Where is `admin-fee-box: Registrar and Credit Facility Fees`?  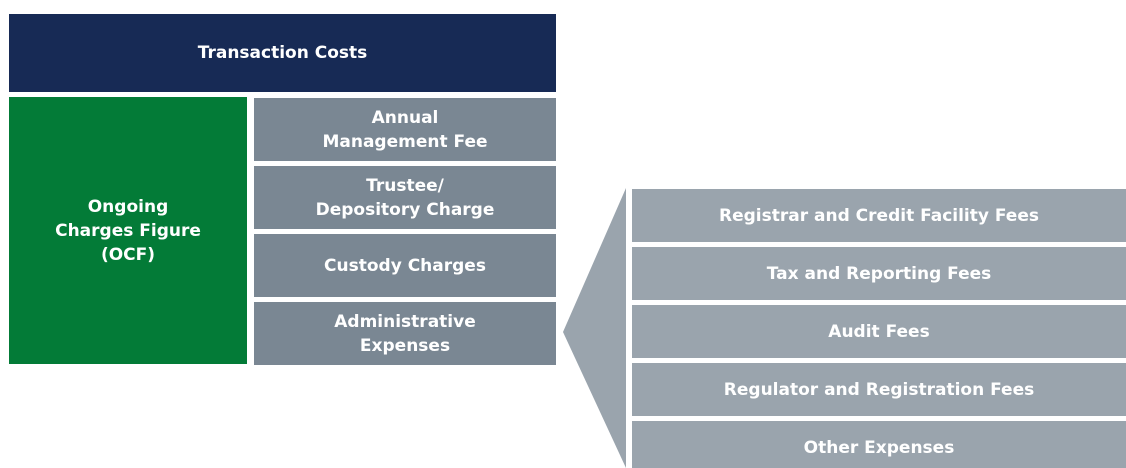
admin-fee-box: Registrar and Credit Facility Fees is located at coordinates (879, 215).